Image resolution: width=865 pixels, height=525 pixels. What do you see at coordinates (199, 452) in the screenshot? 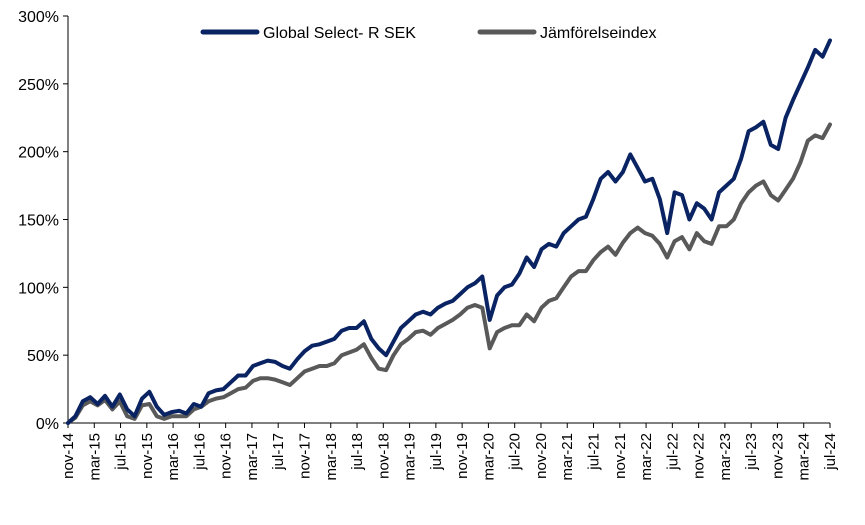
I see `x-tick-label: jul-16` at bounding box center [199, 452].